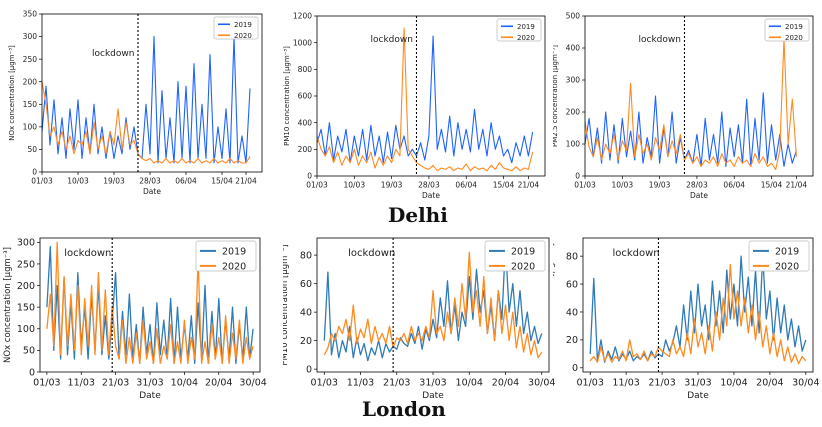  I want to click on y-tick-label: 600, so click(305, 96).